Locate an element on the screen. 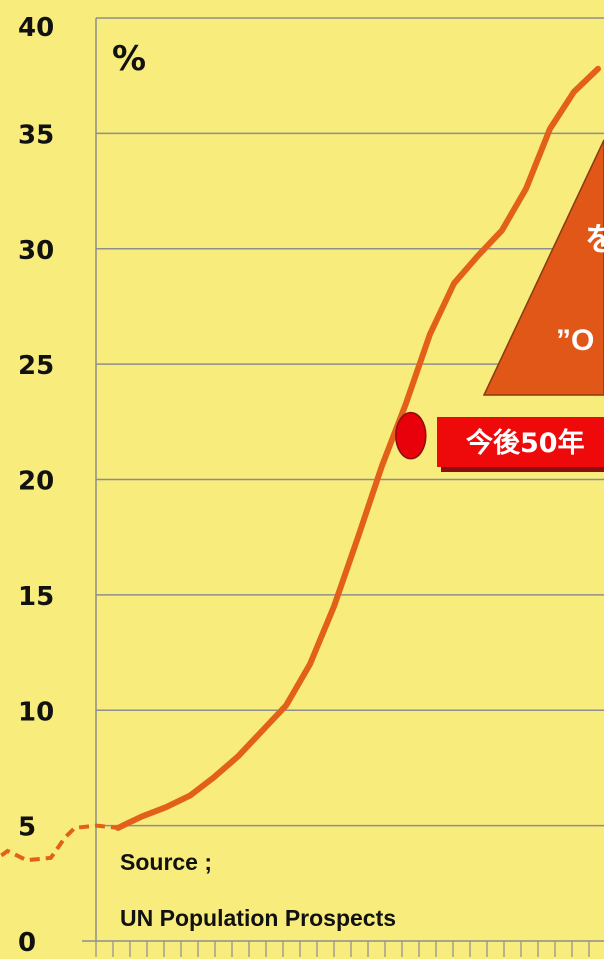  leading-dashed-line is located at coordinates (59, 843).